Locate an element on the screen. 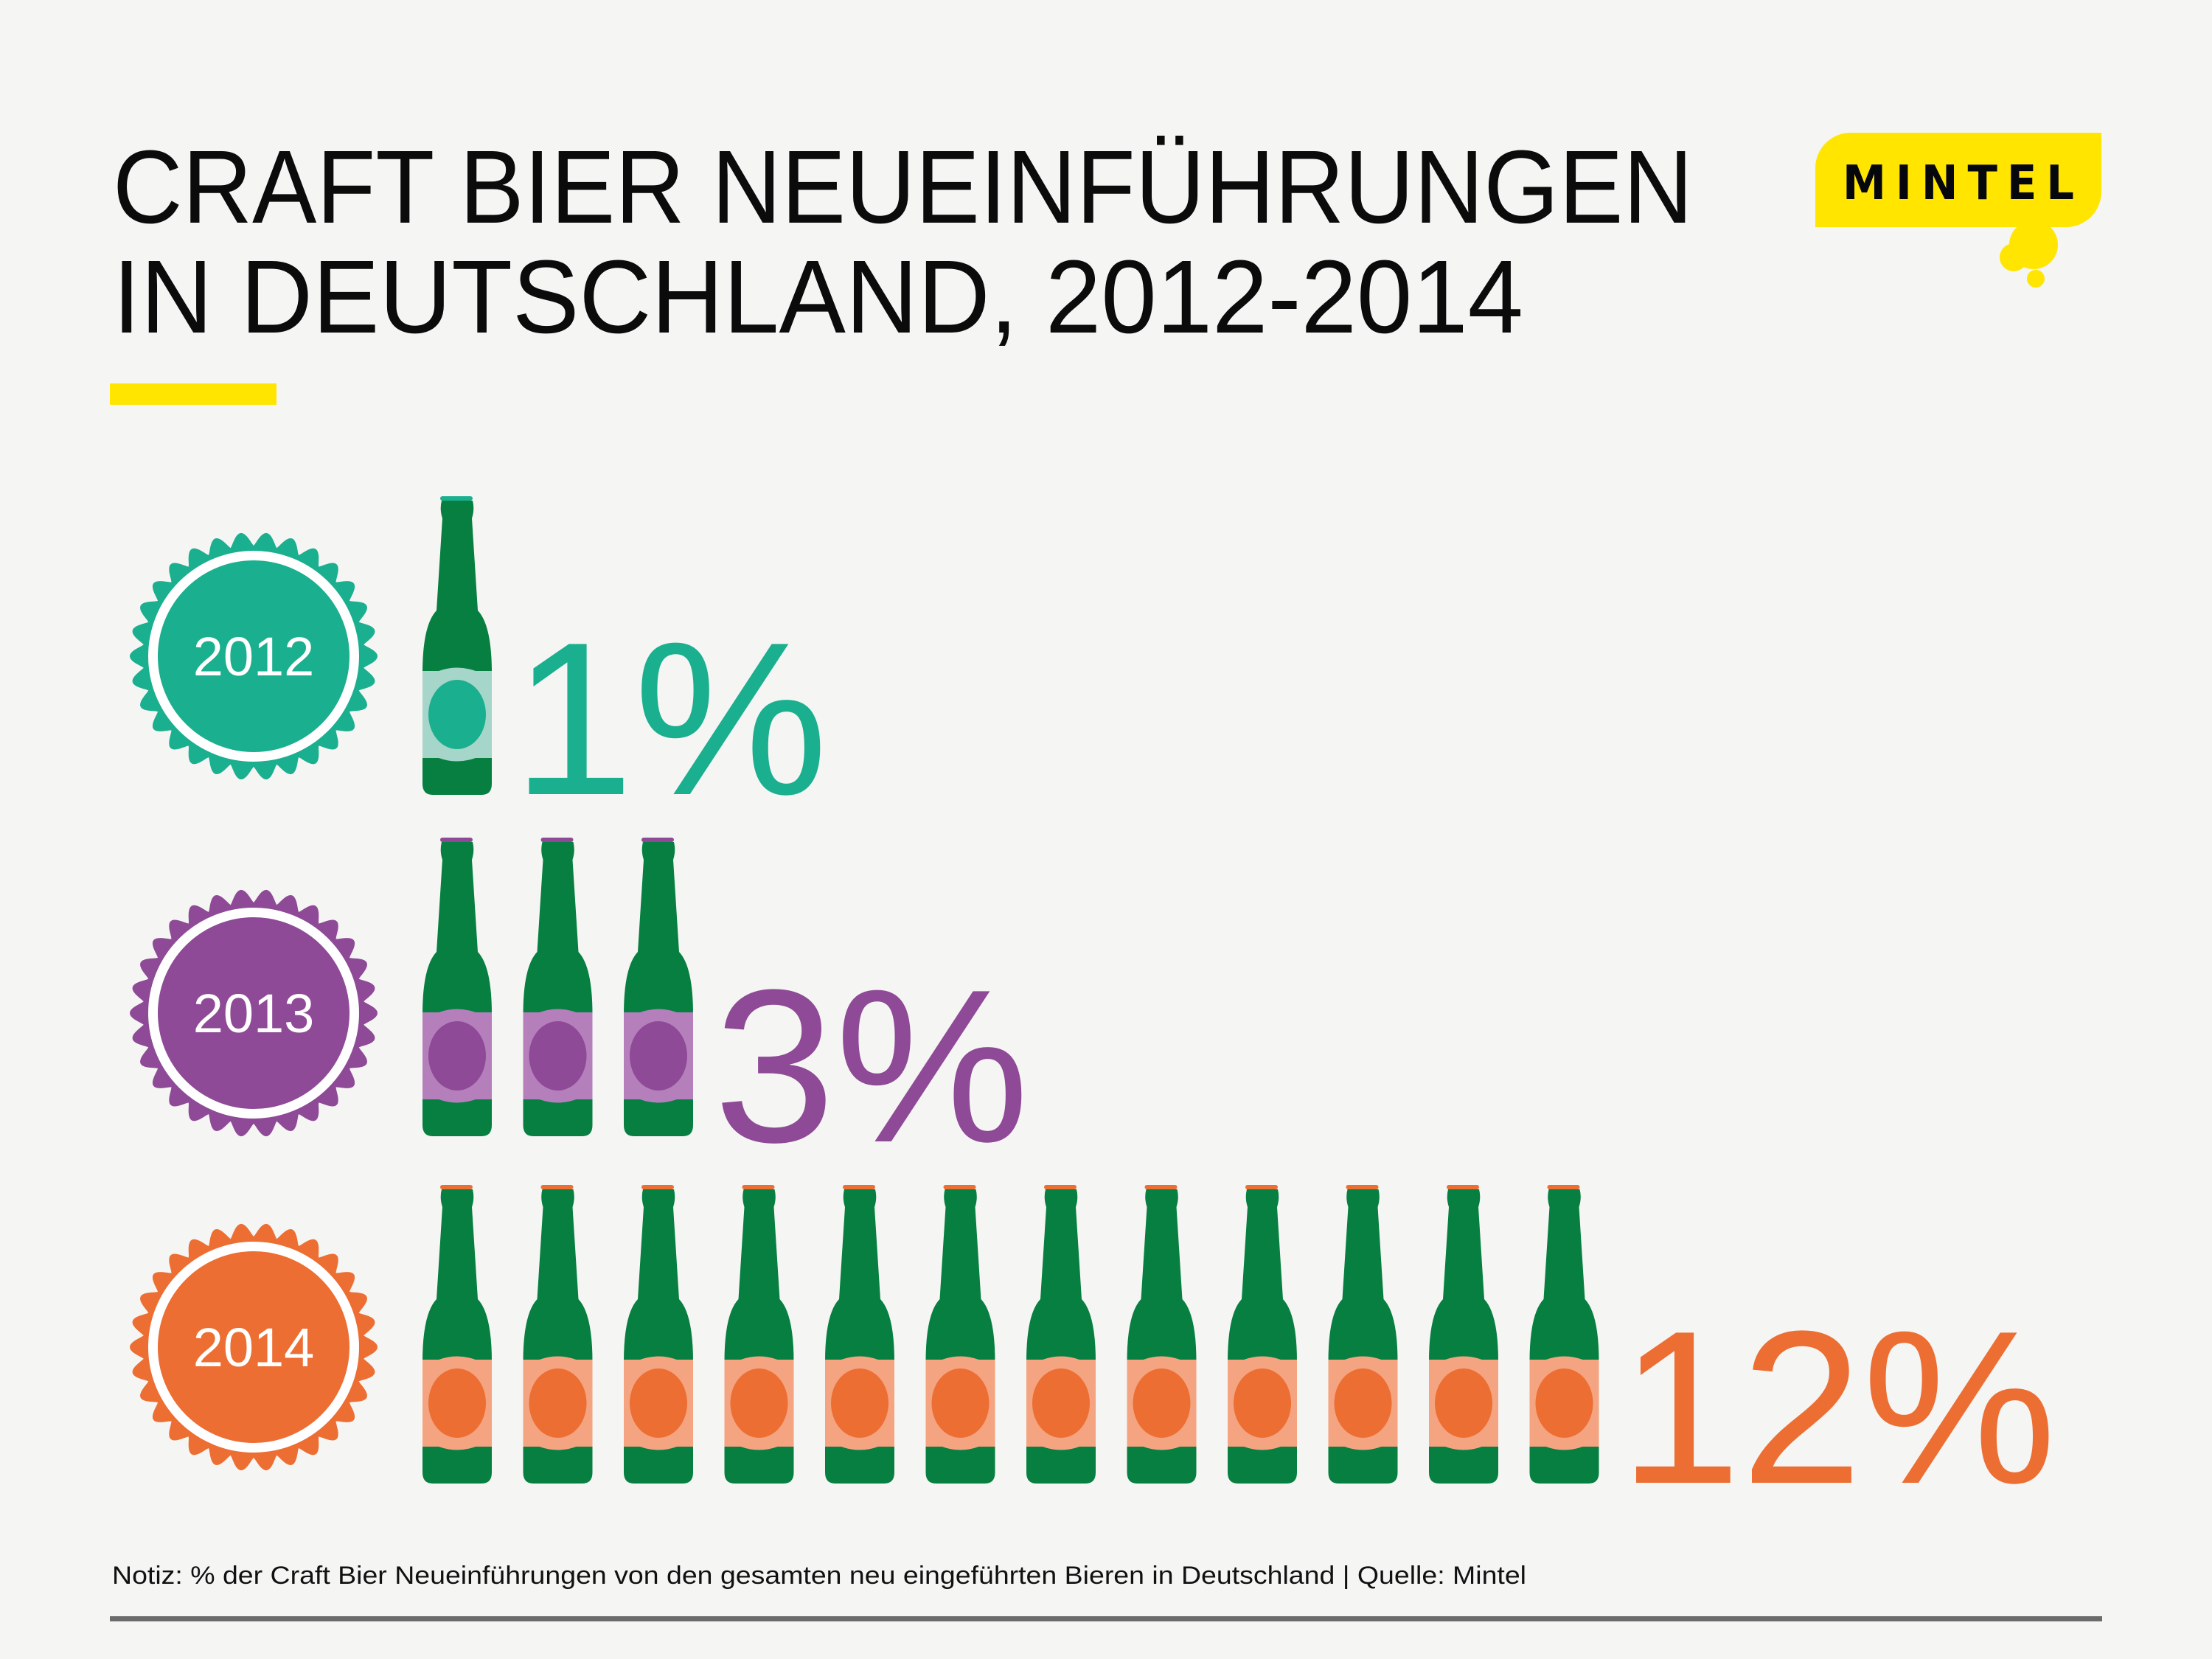 This screenshot has height=1659, width=2212. value-label: 3% is located at coordinates (871, 1066).